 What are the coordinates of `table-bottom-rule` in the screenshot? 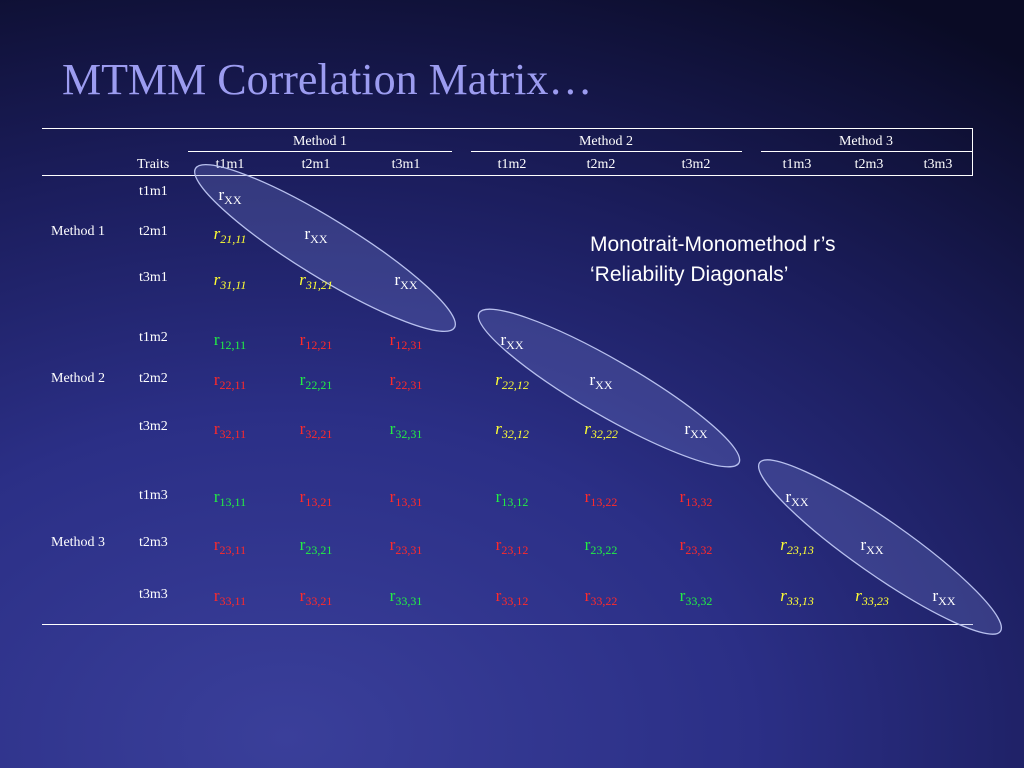 It's located at (507, 624).